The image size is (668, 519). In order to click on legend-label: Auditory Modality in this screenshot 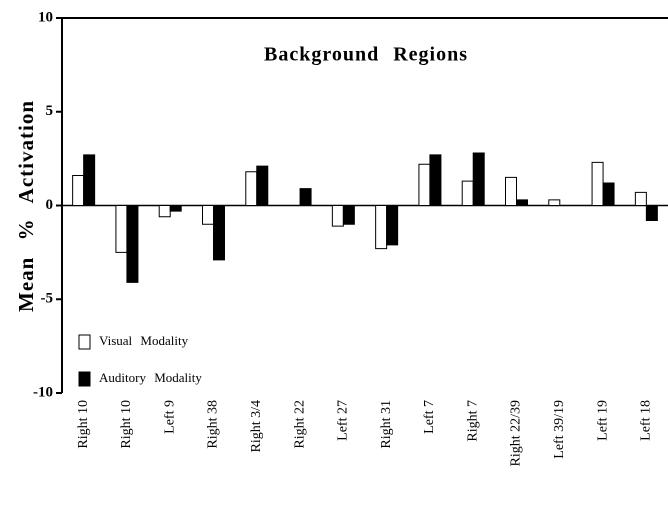, I will do `click(150, 377)`.